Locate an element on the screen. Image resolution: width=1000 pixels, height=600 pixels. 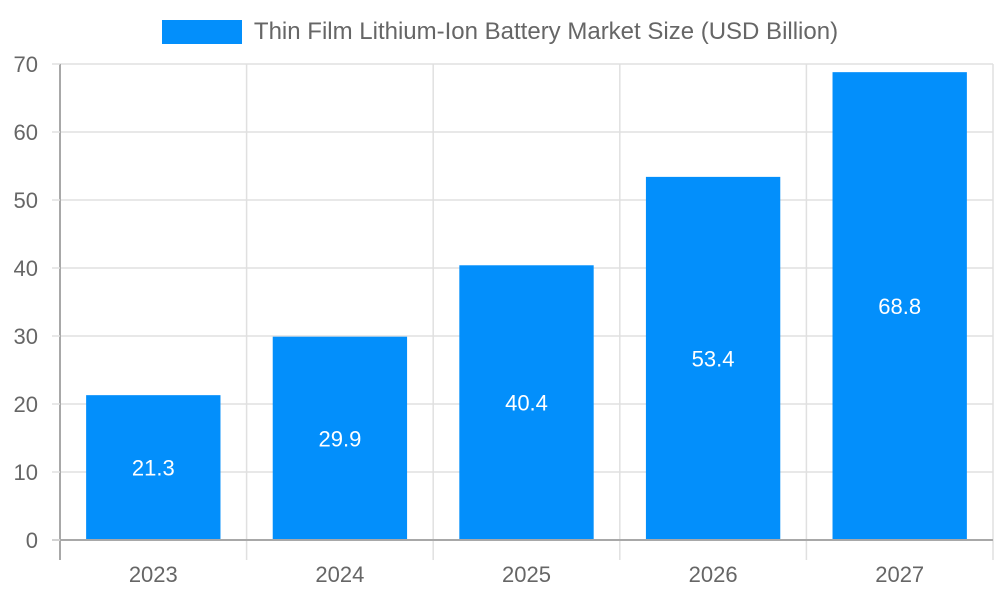
data-label: 21.3 is located at coordinates (153, 468).